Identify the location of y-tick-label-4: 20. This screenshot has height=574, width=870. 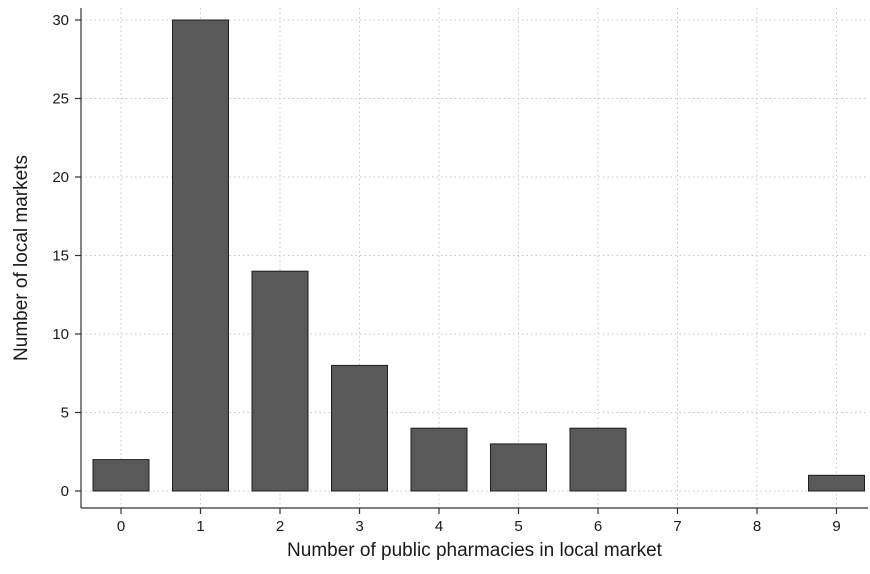
(60, 177).